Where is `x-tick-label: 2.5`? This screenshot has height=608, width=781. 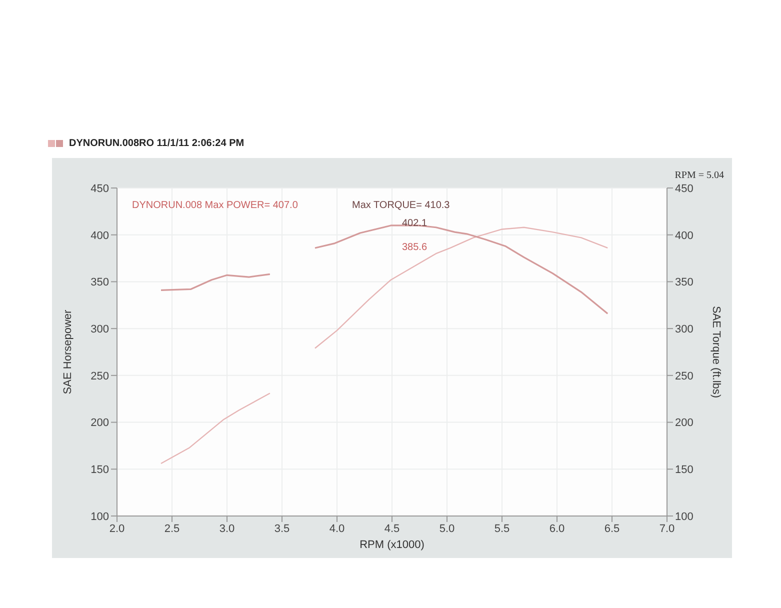 x-tick-label: 2.5 is located at coordinates (172, 528).